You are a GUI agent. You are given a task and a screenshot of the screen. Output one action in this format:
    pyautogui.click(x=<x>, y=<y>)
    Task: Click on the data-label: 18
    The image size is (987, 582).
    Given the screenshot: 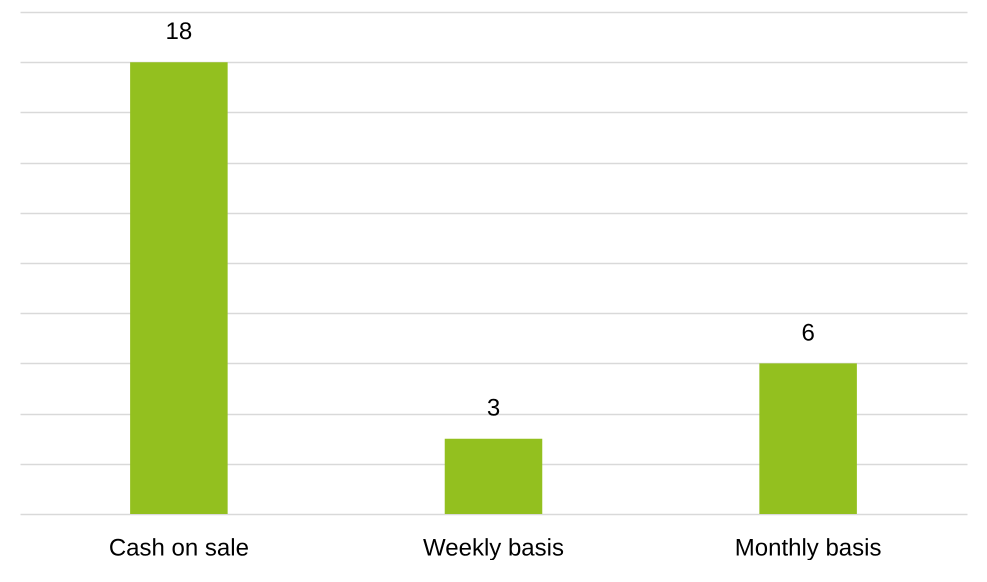 What is the action you would take?
    pyautogui.click(x=179, y=32)
    